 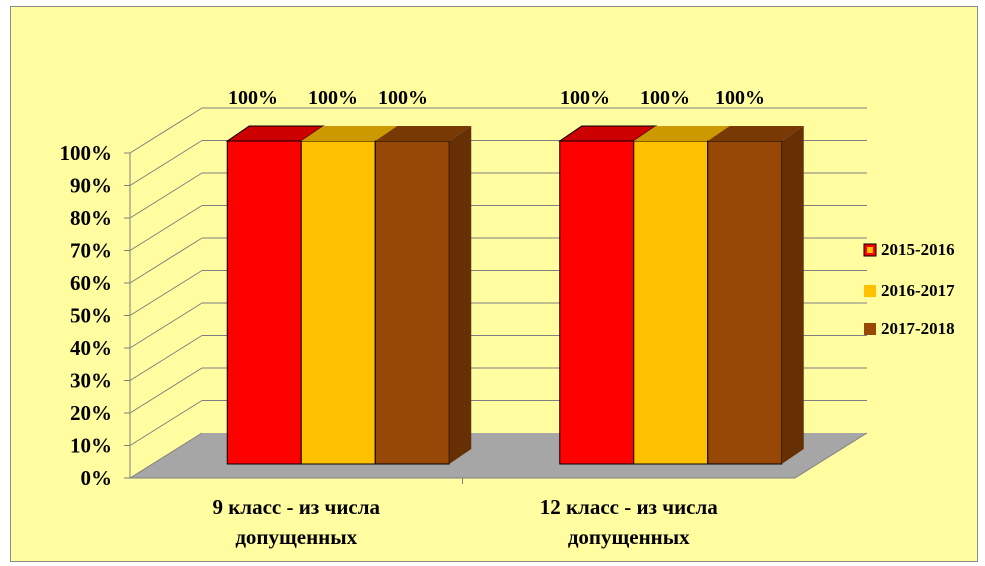 What do you see at coordinates (91, 381) in the screenshot?
I see `y-tick-label: 30%` at bounding box center [91, 381].